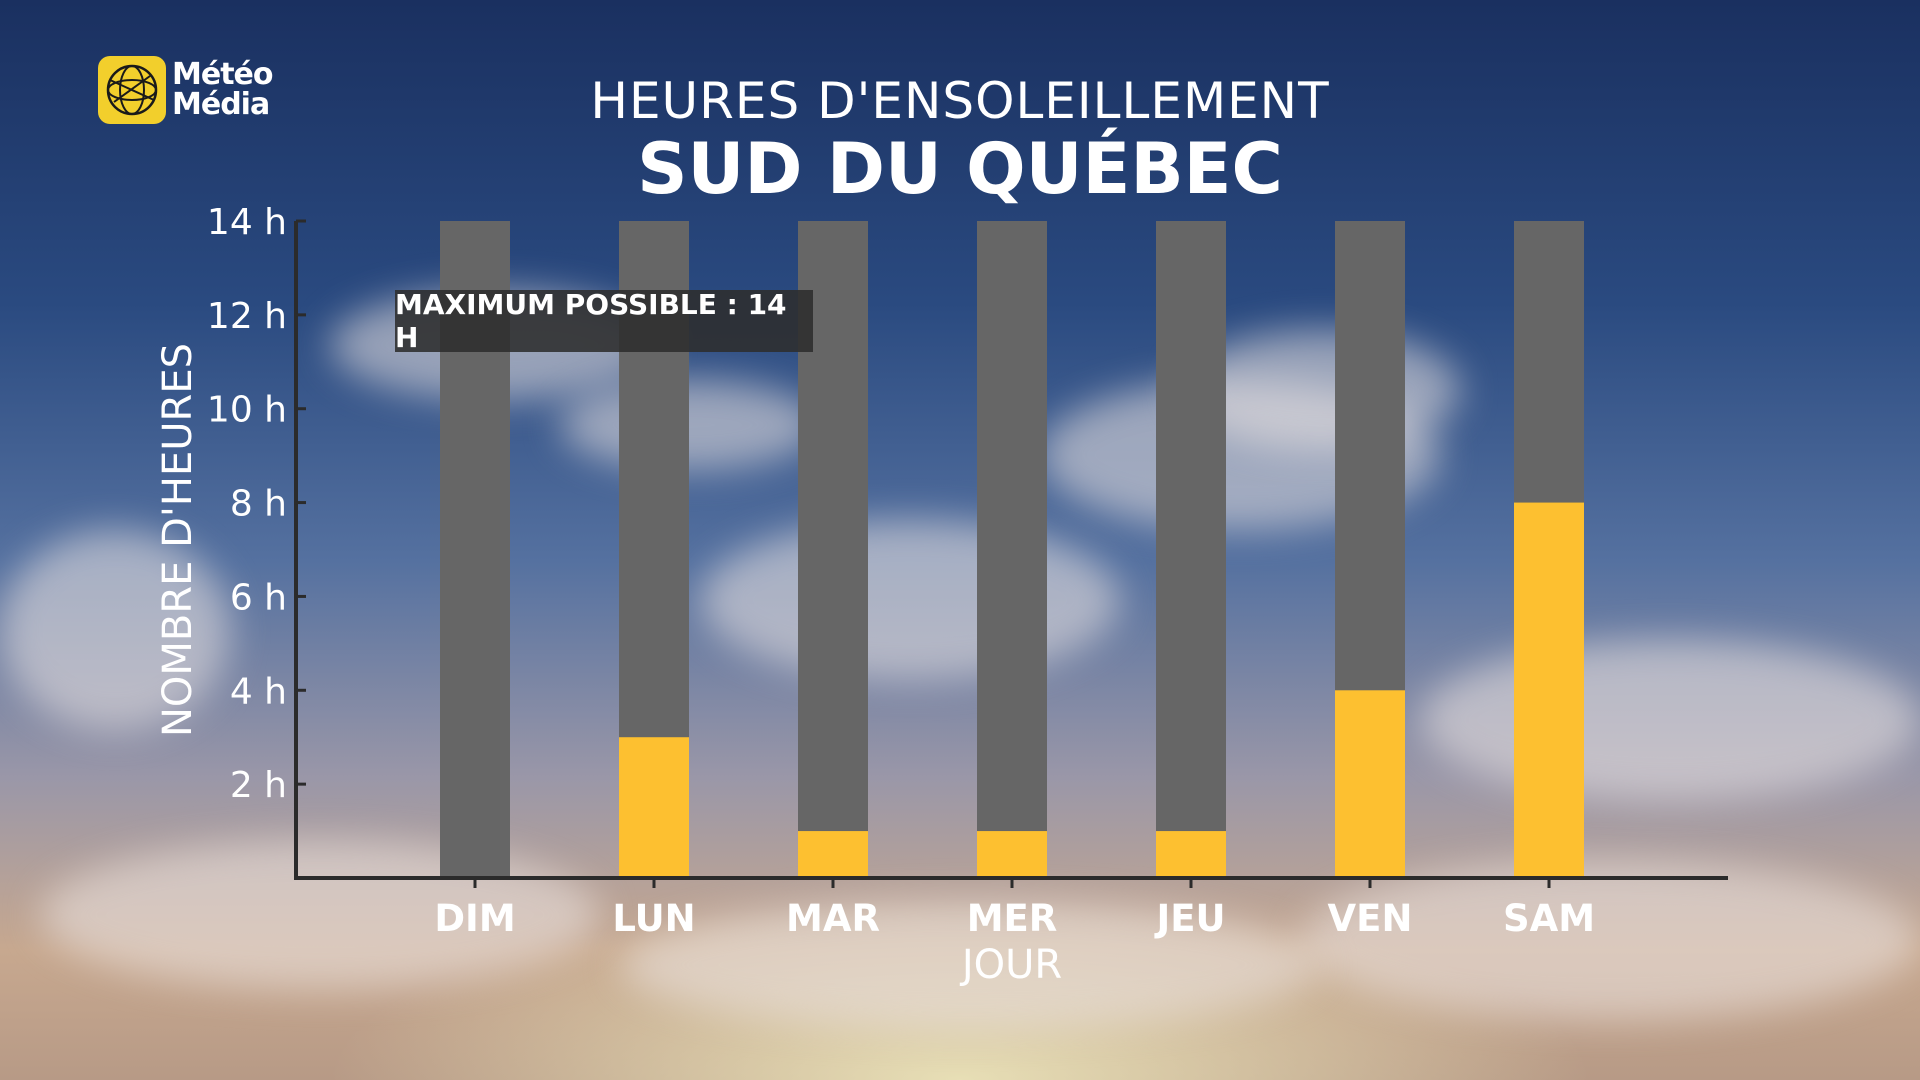 Image resolution: width=1920 pixels, height=1080 pixels. Describe the element at coordinates (222, 74) in the screenshot. I see `brand-line1: Météo` at that location.